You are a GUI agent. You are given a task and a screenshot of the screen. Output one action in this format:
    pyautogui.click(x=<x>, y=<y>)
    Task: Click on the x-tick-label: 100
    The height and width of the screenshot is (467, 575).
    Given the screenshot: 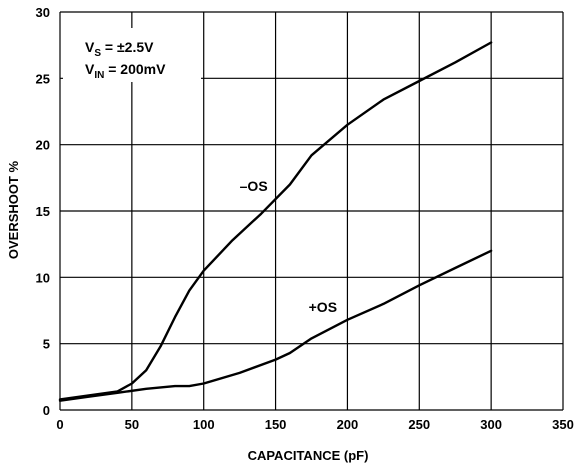 What is the action you would take?
    pyautogui.click(x=204, y=424)
    